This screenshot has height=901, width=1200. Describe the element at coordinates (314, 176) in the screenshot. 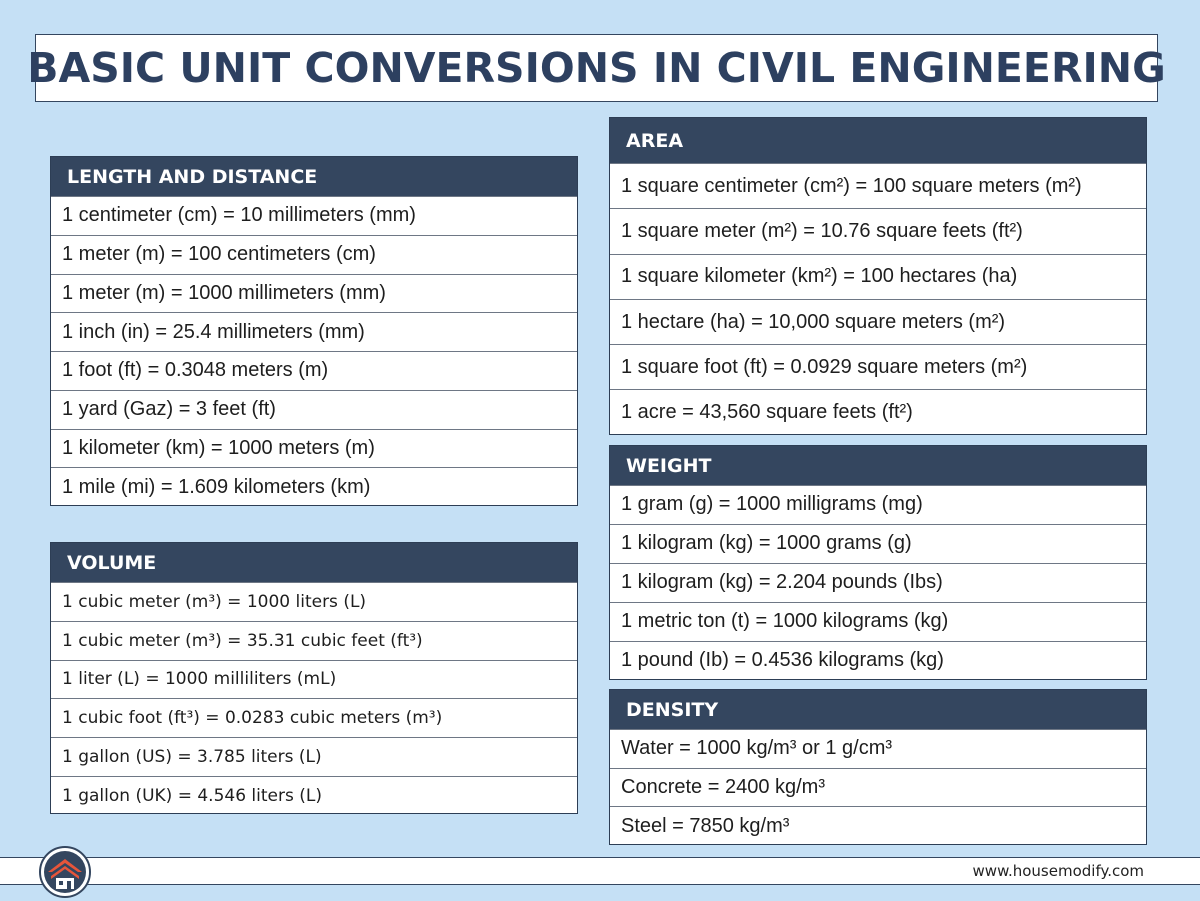

I see `length-heading: LENGTH AND DISTANCE` at that location.